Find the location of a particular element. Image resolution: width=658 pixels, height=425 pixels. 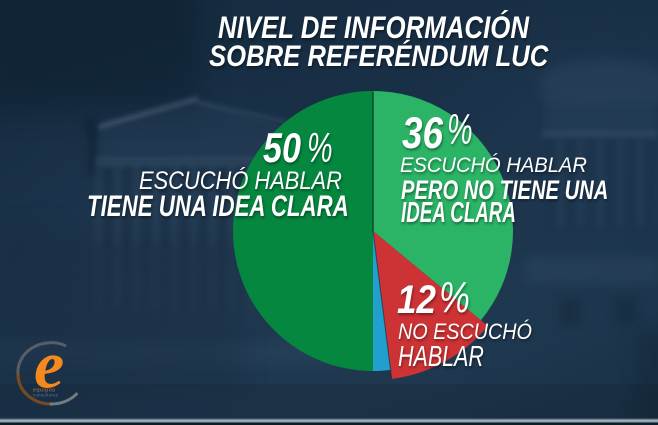

svg-text: e is located at coordinates (49, 366).